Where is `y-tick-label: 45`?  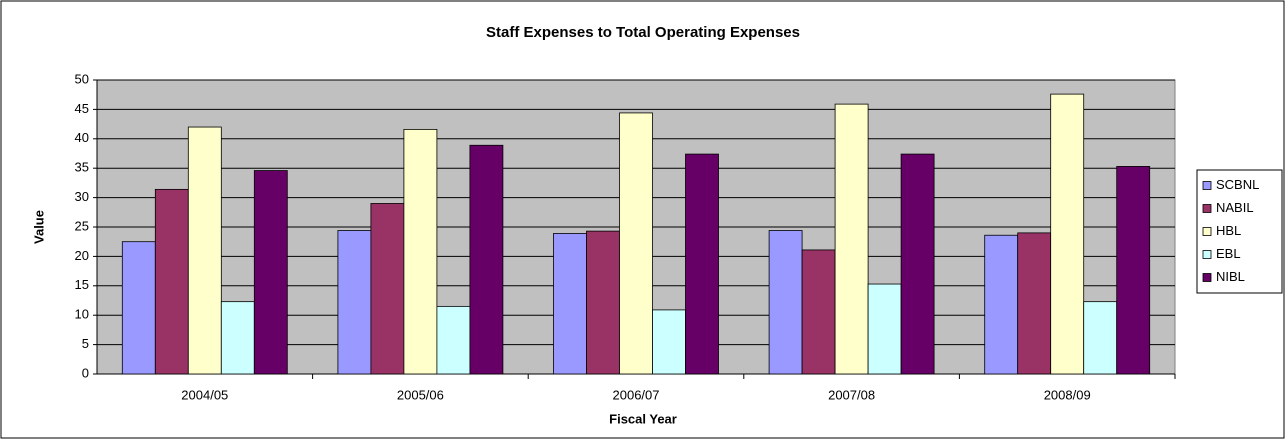 y-tick-label: 45 is located at coordinates (82, 108).